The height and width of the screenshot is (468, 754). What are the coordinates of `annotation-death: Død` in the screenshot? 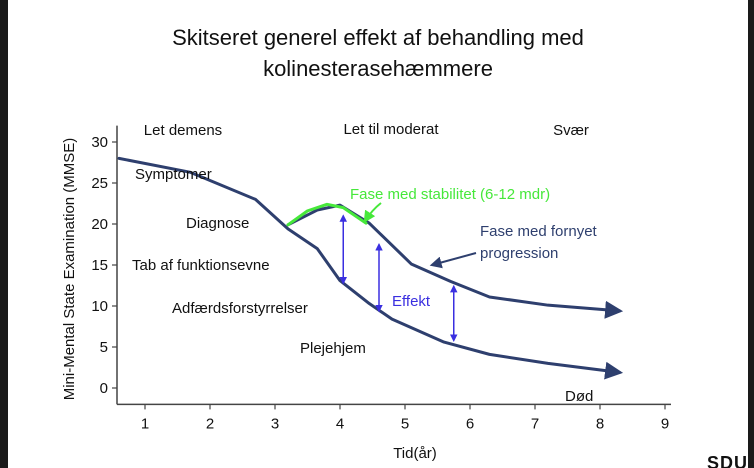 It's located at (579, 396).